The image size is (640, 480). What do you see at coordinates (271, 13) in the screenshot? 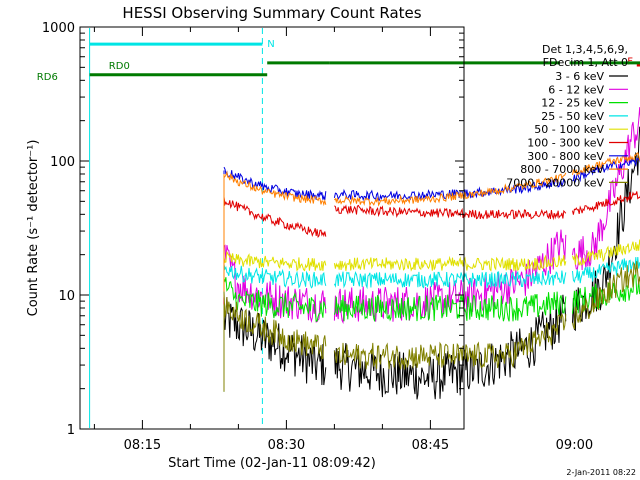
I see `chart-title: HESSI Observing Summary Count Rates` at bounding box center [271, 13].